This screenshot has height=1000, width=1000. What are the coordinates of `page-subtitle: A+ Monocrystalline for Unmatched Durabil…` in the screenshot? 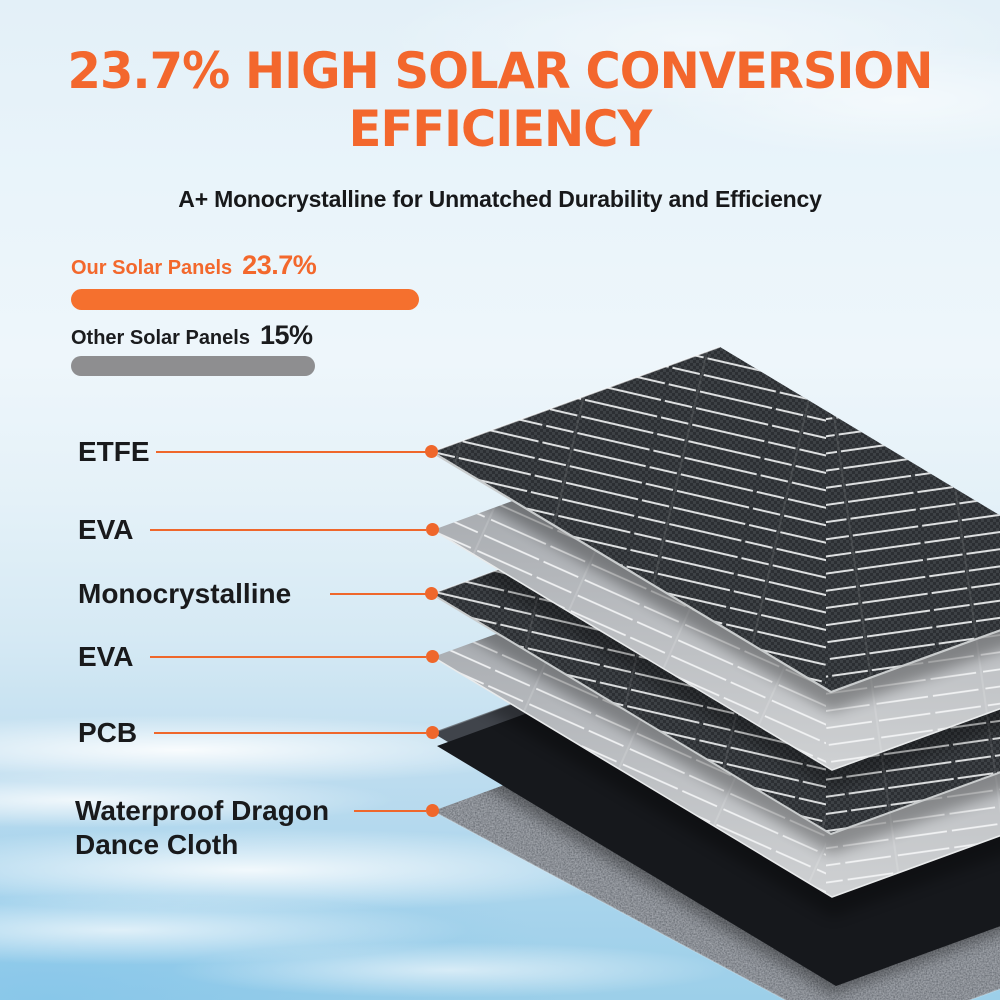 It's located at (500, 199).